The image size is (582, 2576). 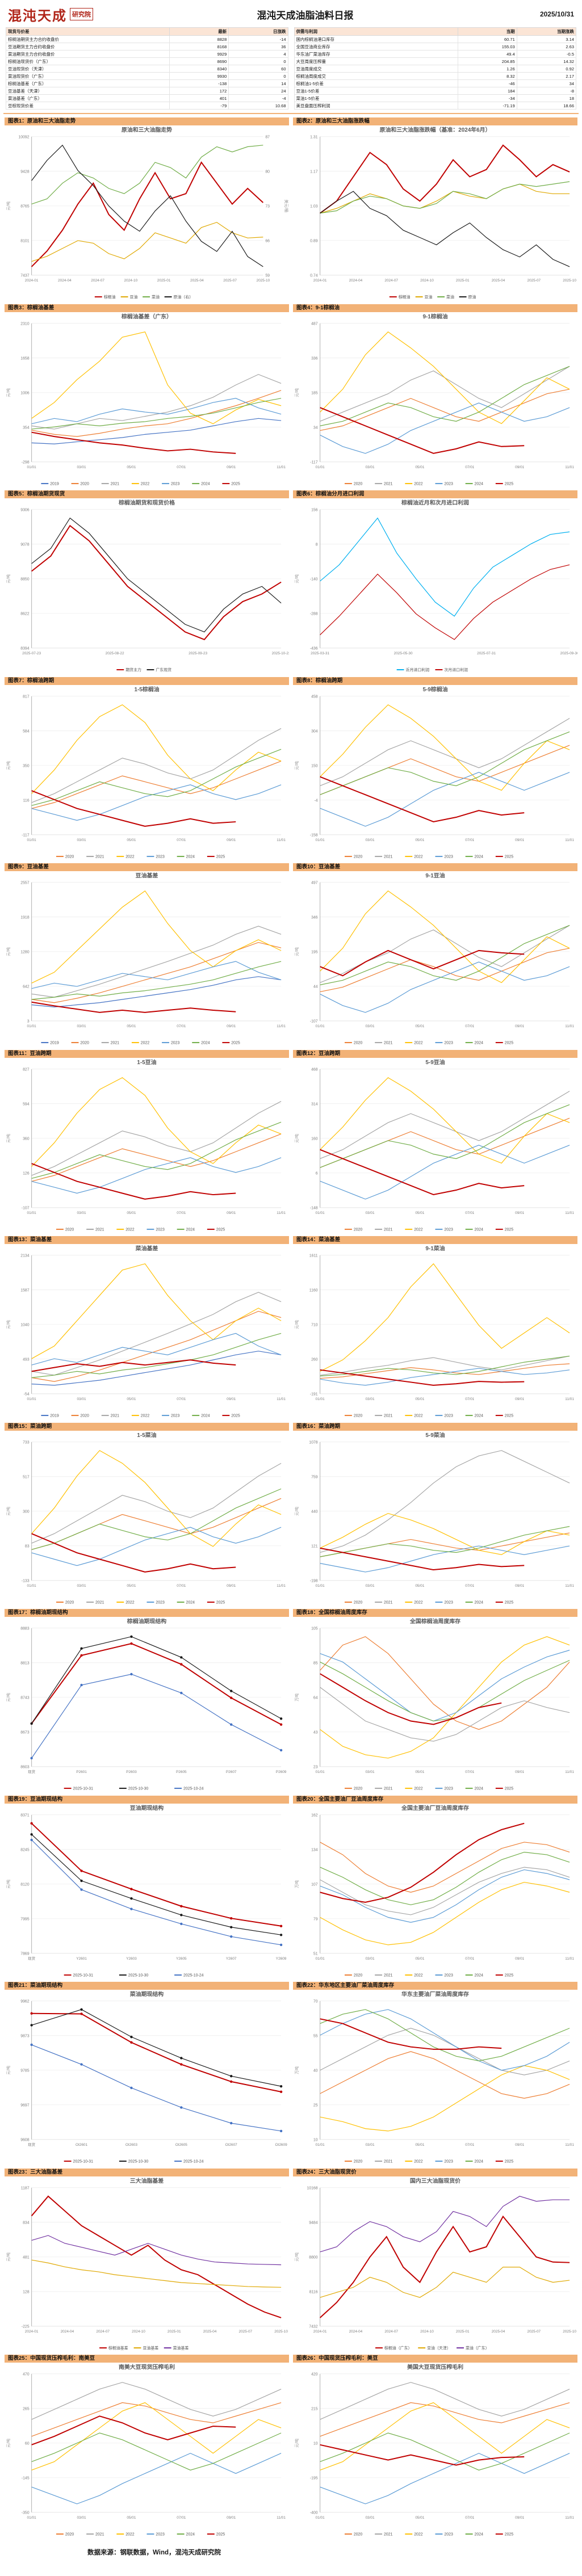 What do you see at coordinates (25, 2140) in the screenshot?
I see `svg-text: 9608` at bounding box center [25, 2140].